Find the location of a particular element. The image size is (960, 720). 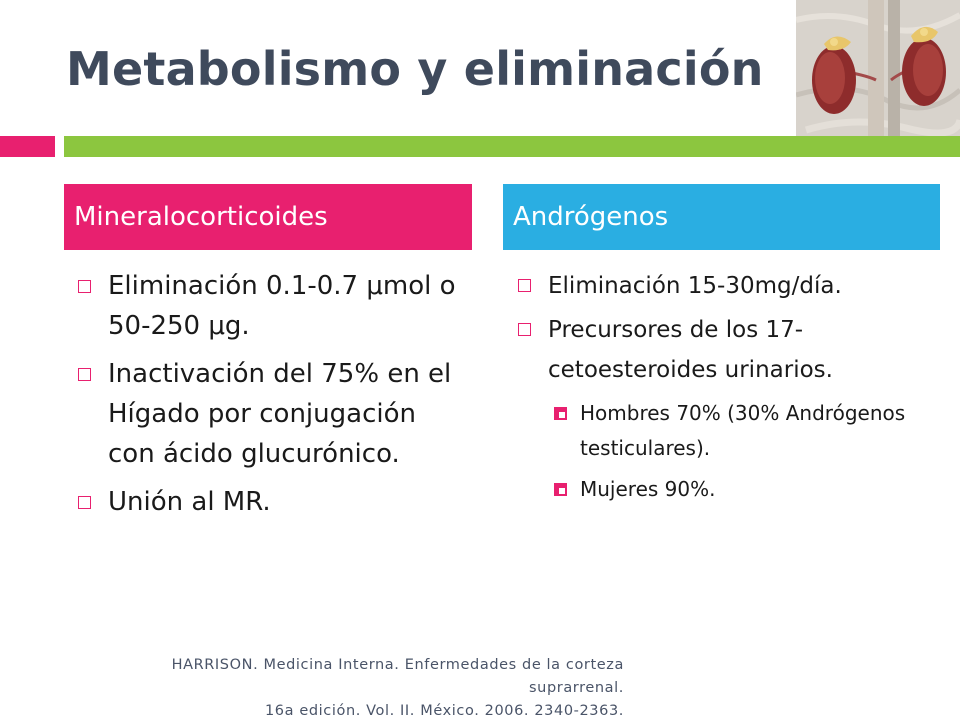

sub-bullet-text: Mujeres 90%. is located at coordinates (648, 489).